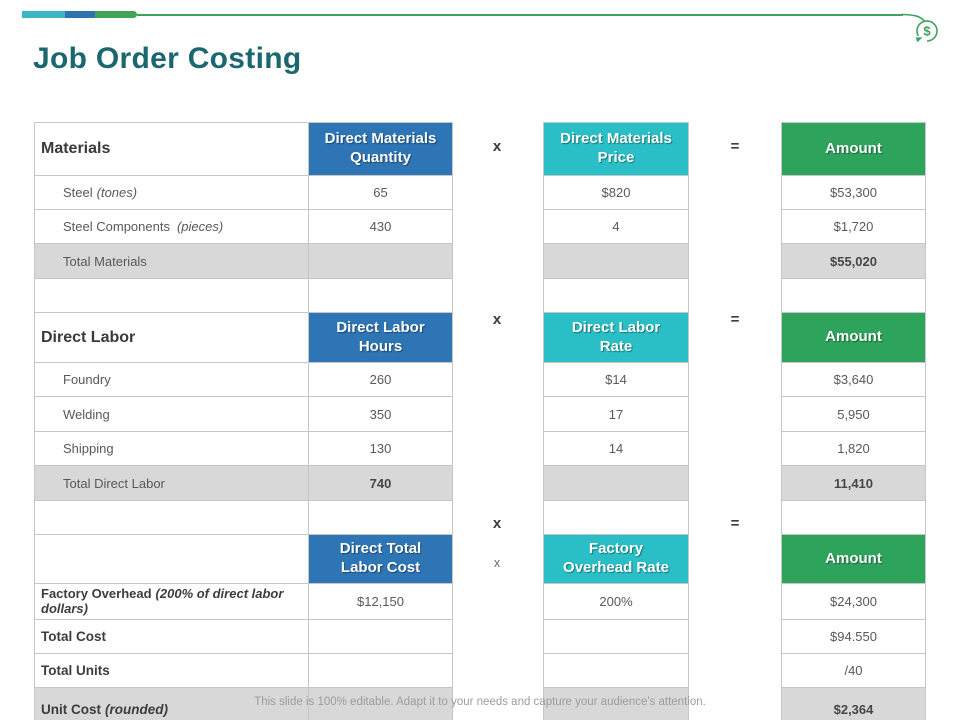 The image size is (960, 720). I want to click on cell-header-amount-2: Amount, so click(853, 337).